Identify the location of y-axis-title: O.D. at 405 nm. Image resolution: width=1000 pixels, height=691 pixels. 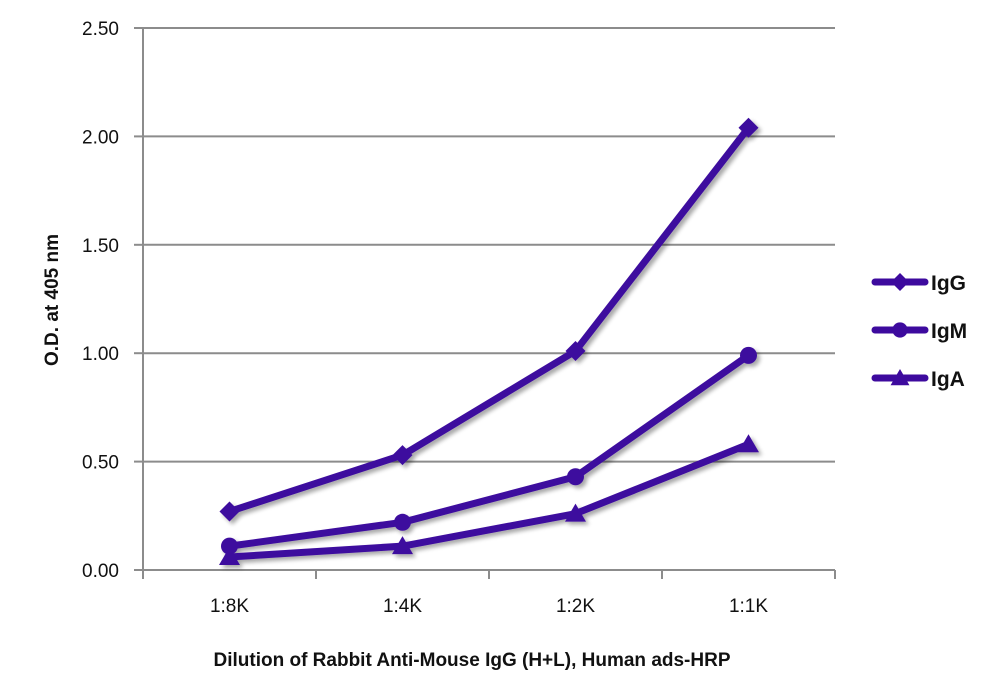
(52, 300).